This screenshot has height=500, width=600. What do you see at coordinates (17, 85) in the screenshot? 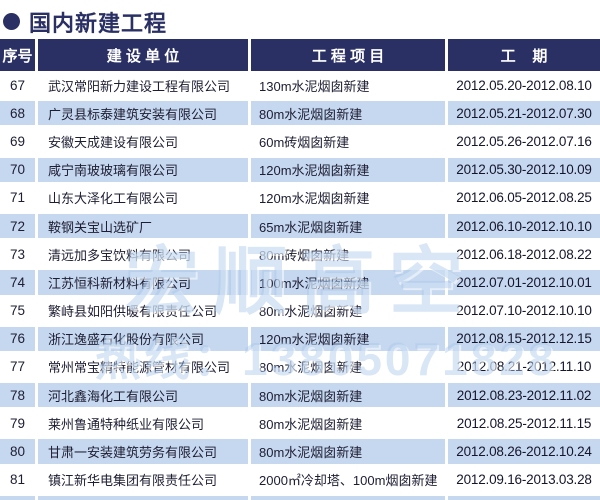
I see `row-number-cell: 67` at bounding box center [17, 85].